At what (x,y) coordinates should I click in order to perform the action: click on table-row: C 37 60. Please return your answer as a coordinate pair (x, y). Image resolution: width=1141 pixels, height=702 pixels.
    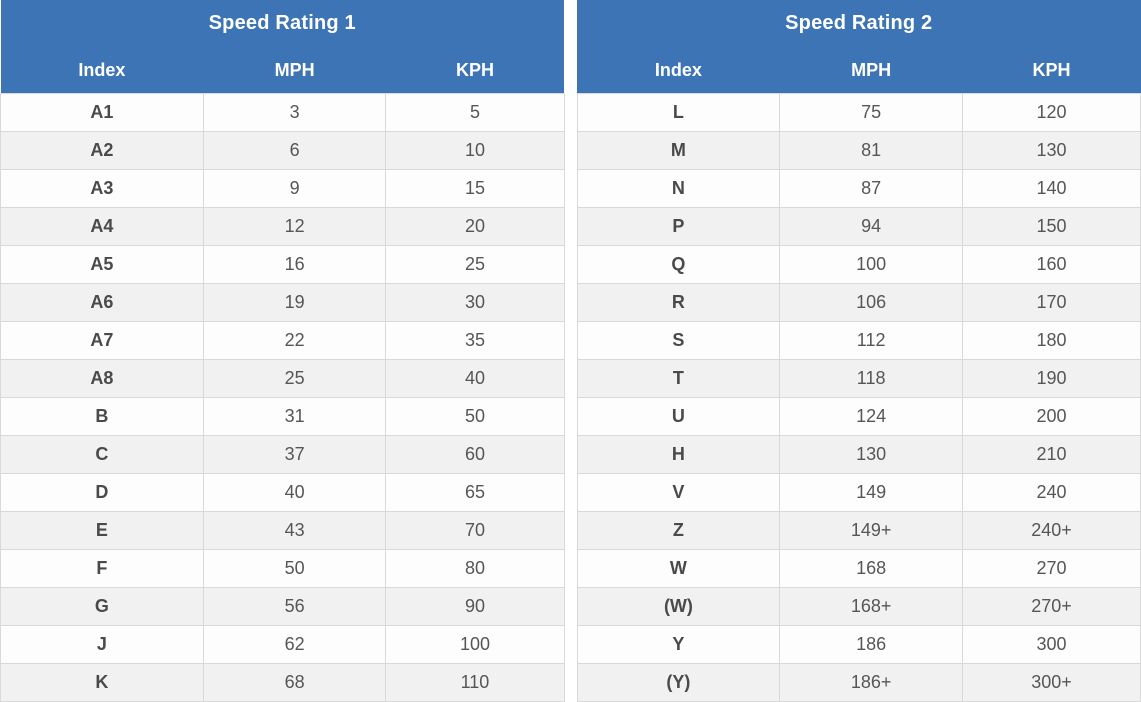
    Looking at the image, I should click on (282, 454).